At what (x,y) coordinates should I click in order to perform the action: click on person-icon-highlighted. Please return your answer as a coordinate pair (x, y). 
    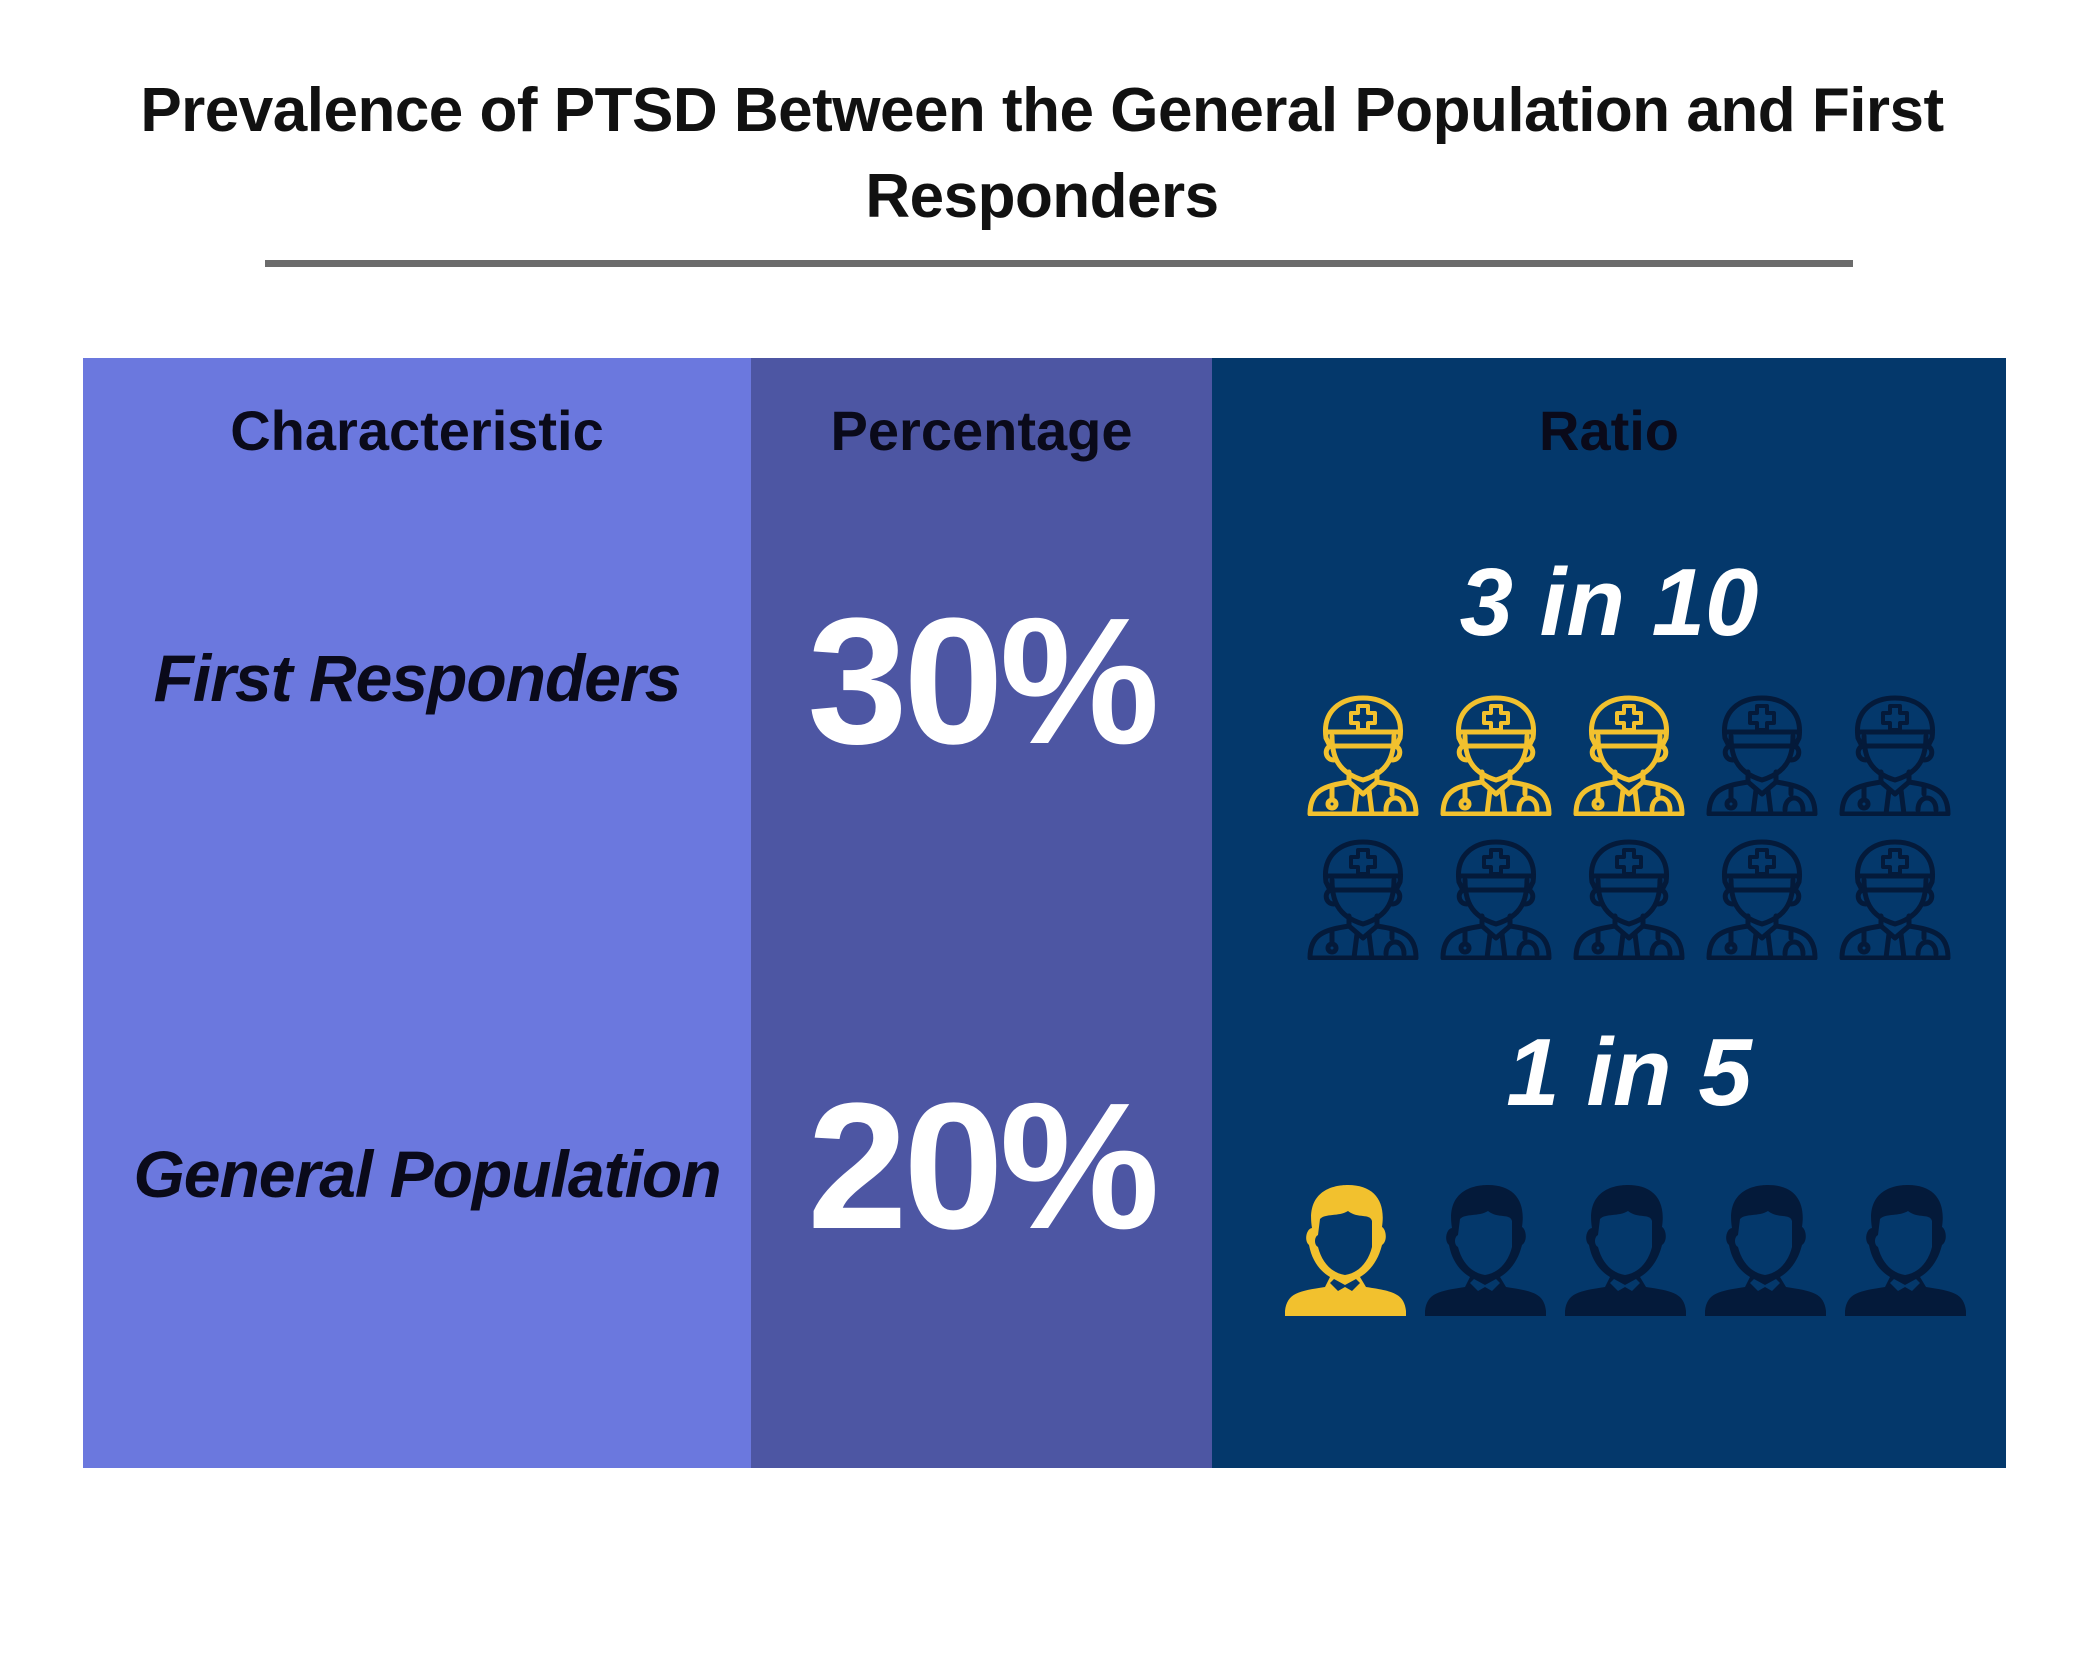
    Looking at the image, I should click on (1345, 1249).